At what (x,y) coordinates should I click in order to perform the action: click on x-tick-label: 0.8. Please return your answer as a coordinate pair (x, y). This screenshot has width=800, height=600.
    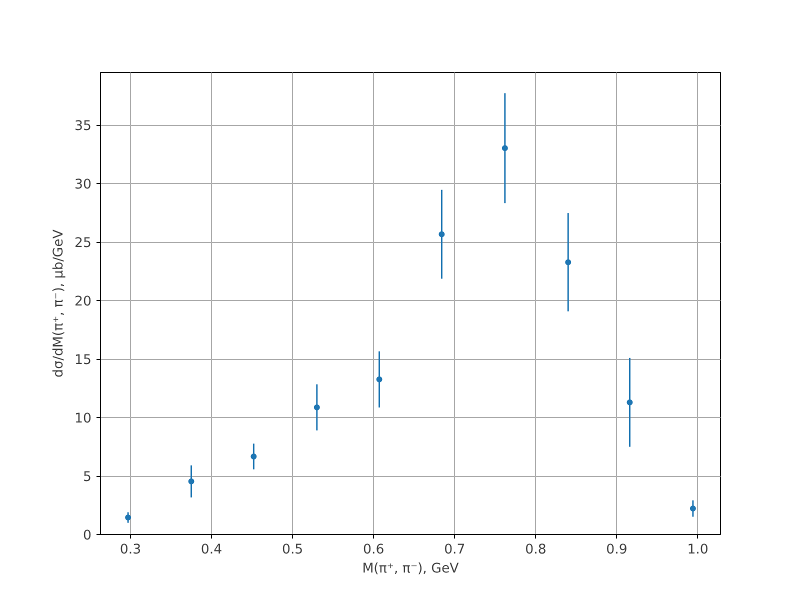
    Looking at the image, I should click on (535, 550).